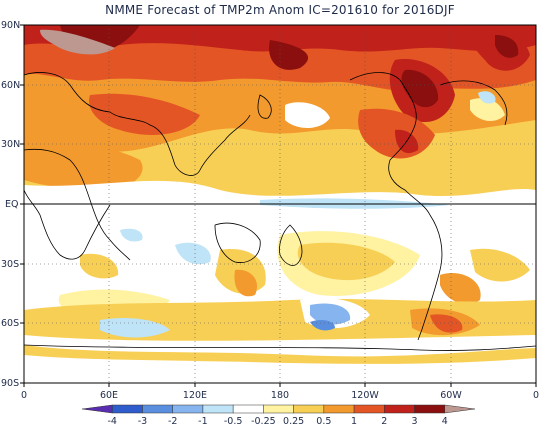 This screenshot has width=560, height=433. I want to click on colorbar-label: -2, so click(172, 421).